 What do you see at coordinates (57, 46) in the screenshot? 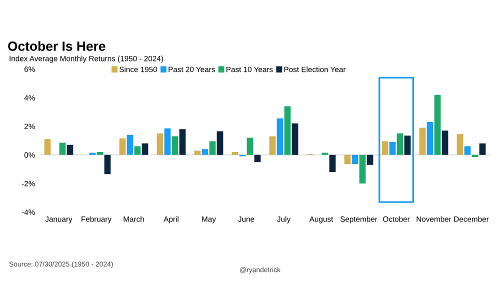
I see `chart-title: October Is Here` at bounding box center [57, 46].